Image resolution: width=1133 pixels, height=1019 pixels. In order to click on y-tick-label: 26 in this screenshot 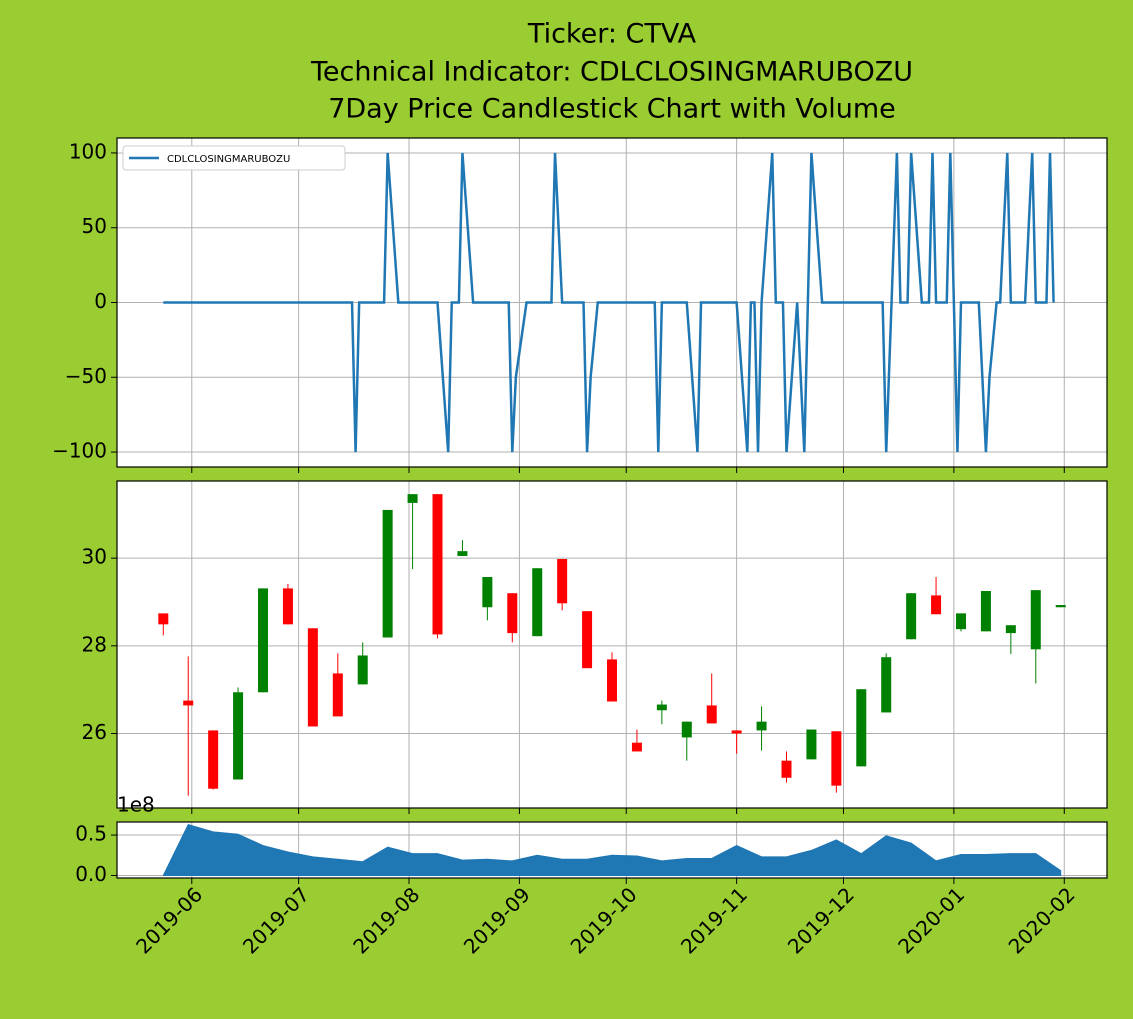, I will do `click(94, 732)`.